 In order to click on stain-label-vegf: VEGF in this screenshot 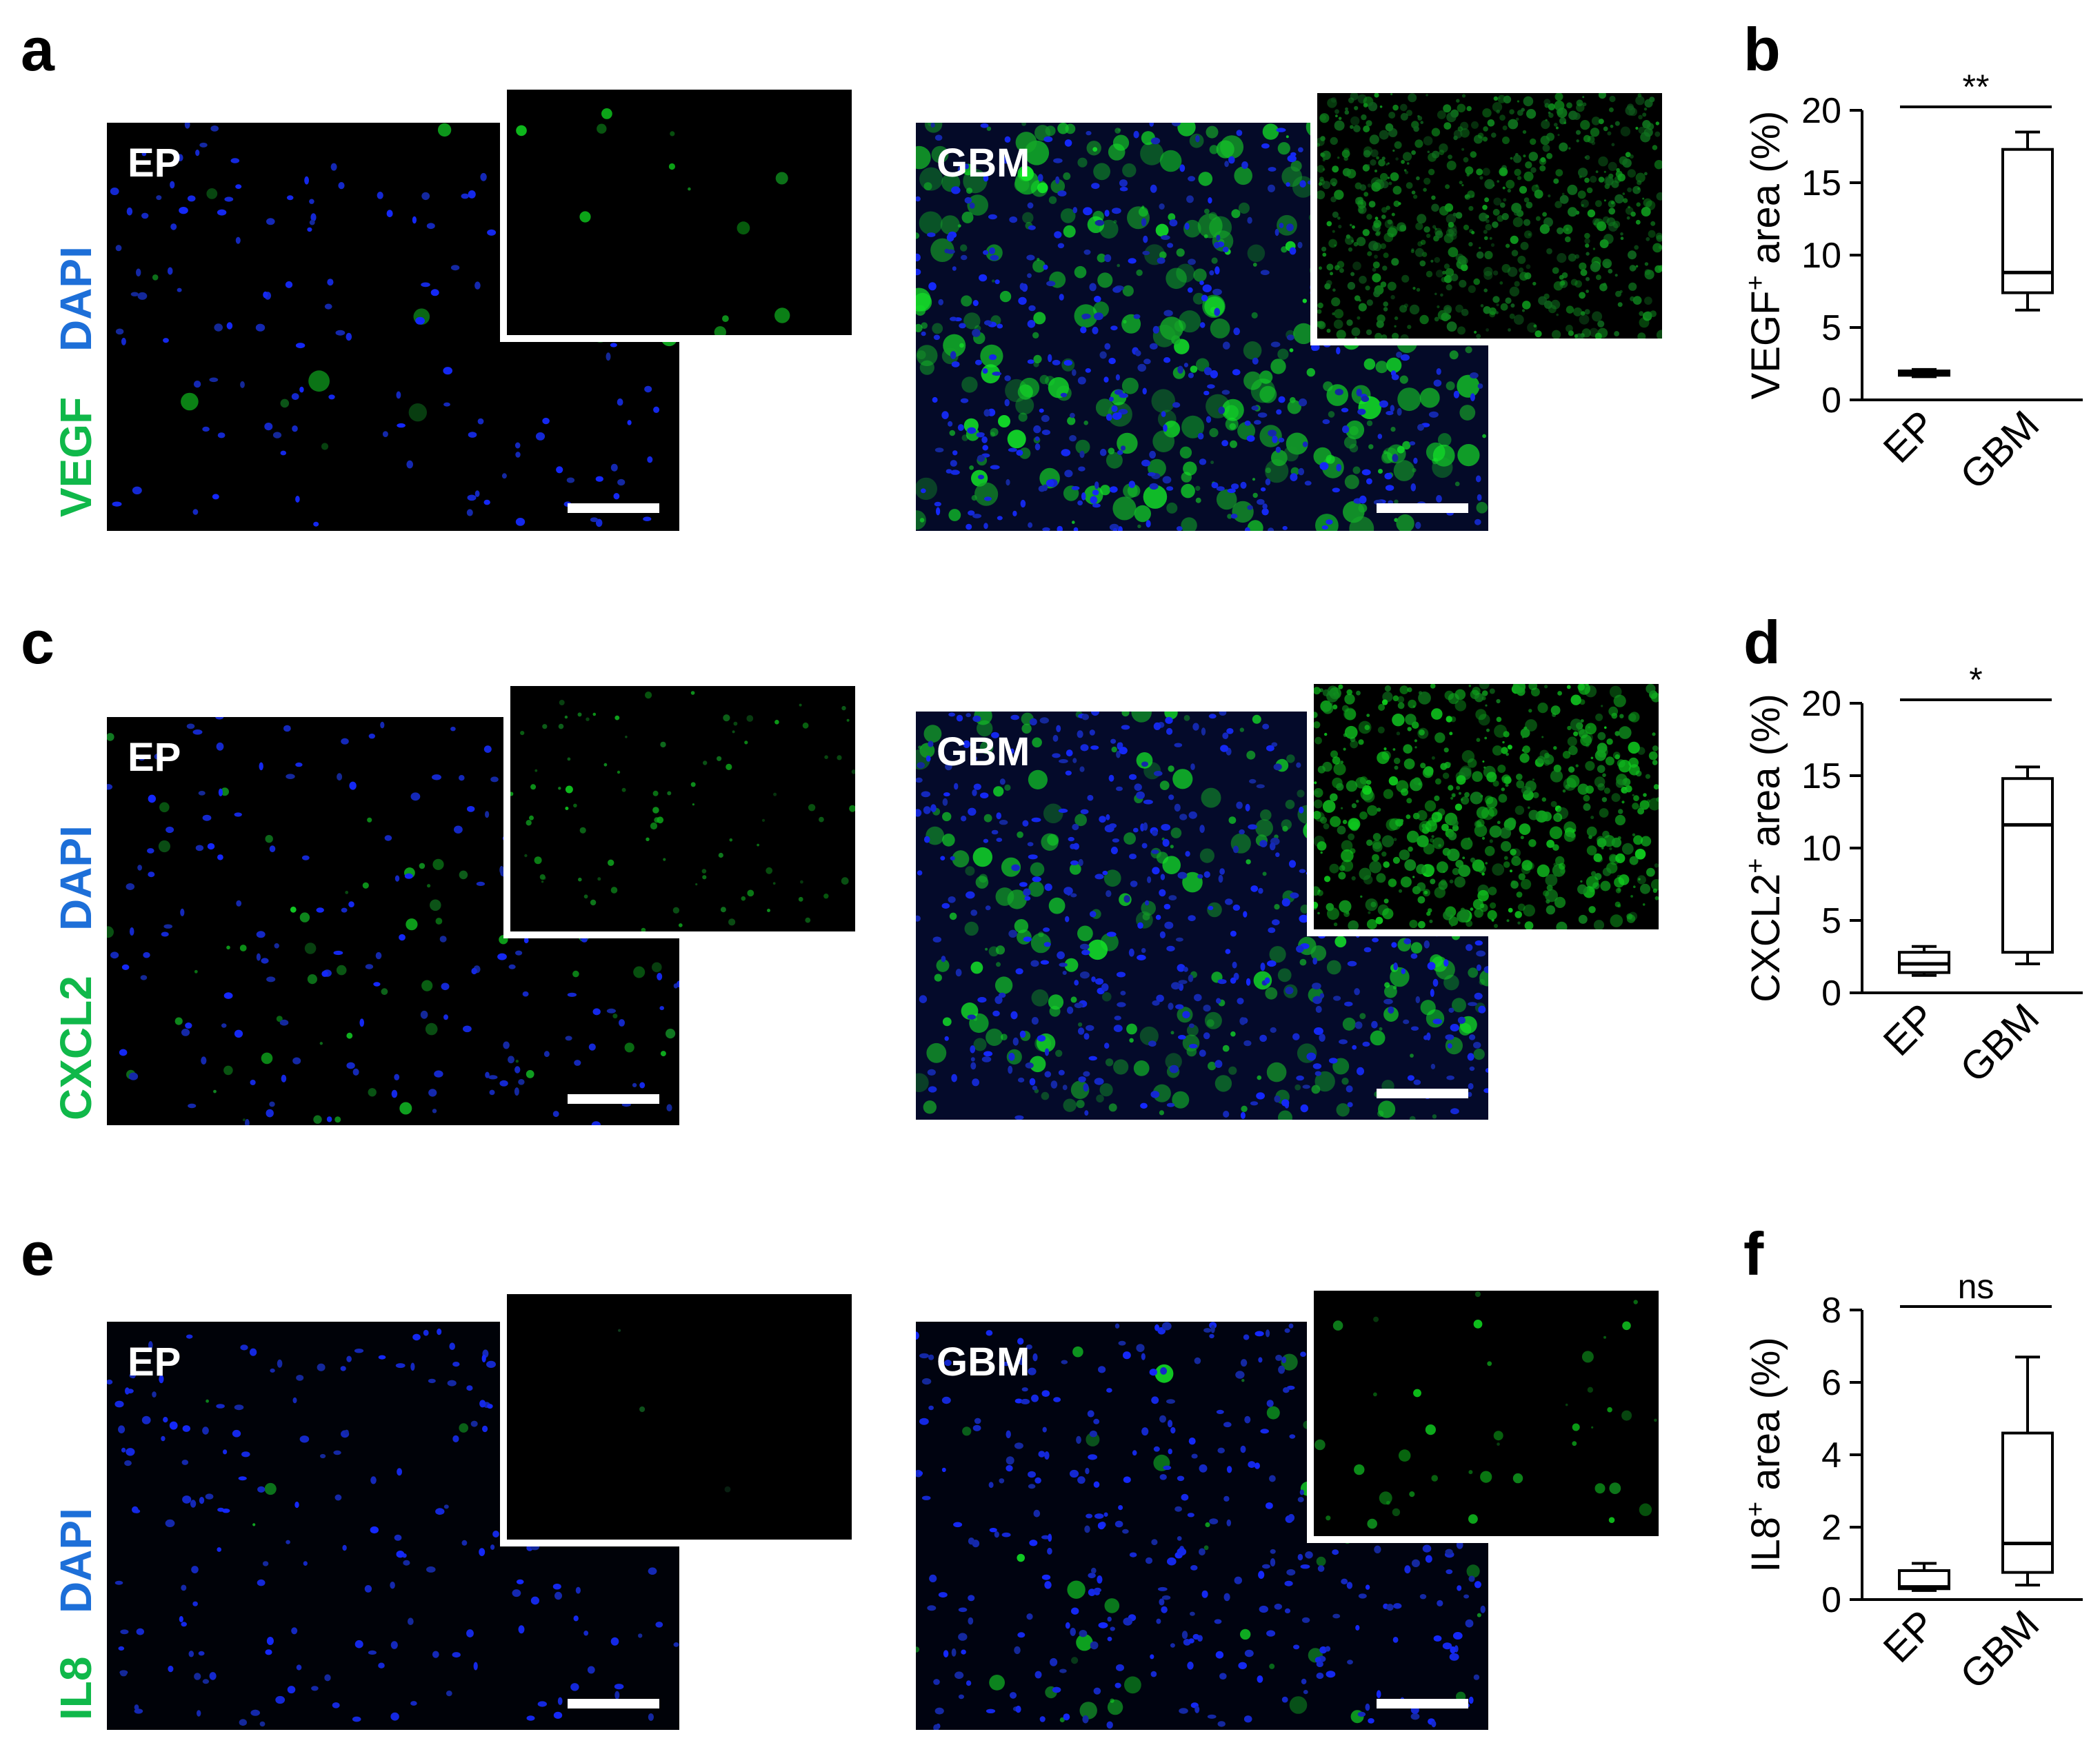, I will do `click(76, 456)`.